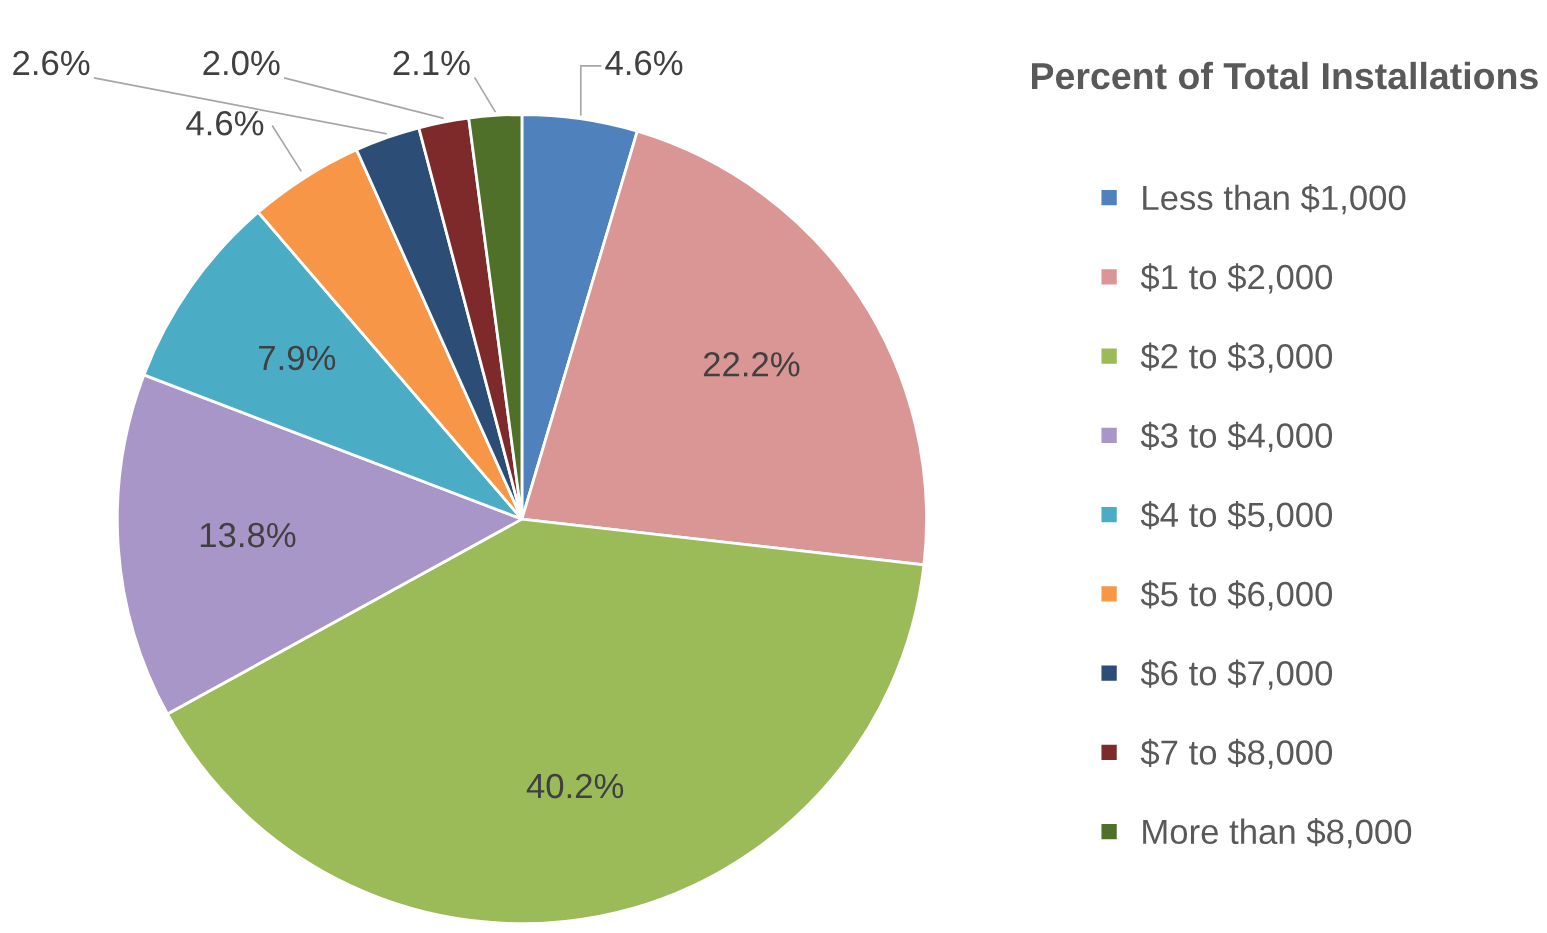  Describe the element at coordinates (1285, 75) in the screenshot. I see `chart-title: Percent of Total Installations` at that location.